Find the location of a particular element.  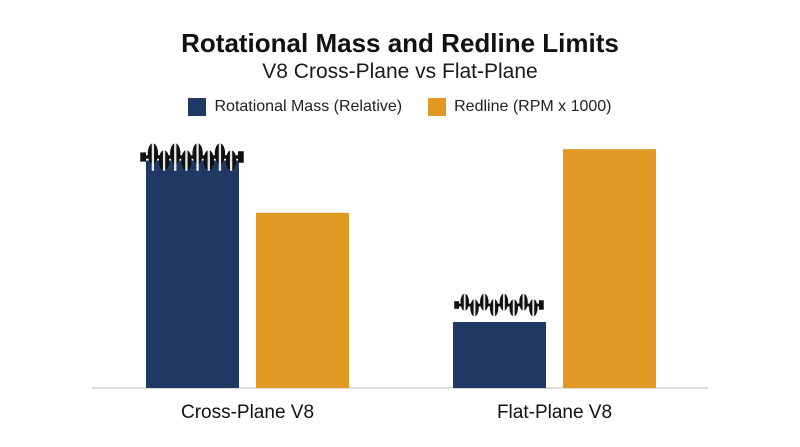

legend-swatch-redline is located at coordinates (437, 107).